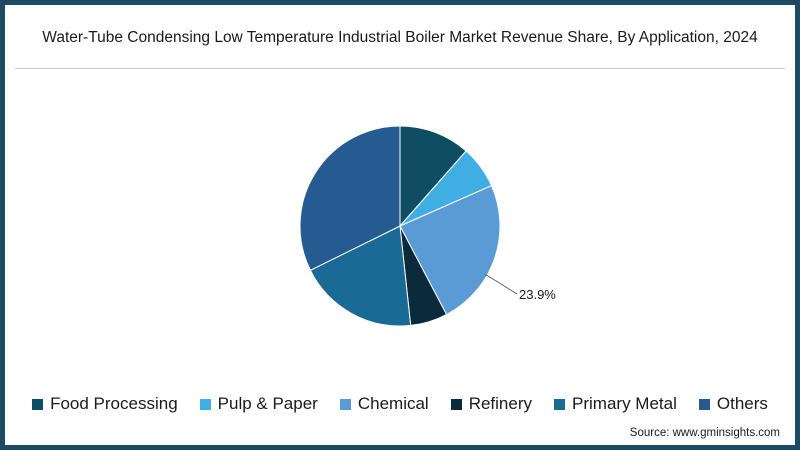  What do you see at coordinates (500, 403) in the screenshot?
I see `legend-label: Refinery` at bounding box center [500, 403].